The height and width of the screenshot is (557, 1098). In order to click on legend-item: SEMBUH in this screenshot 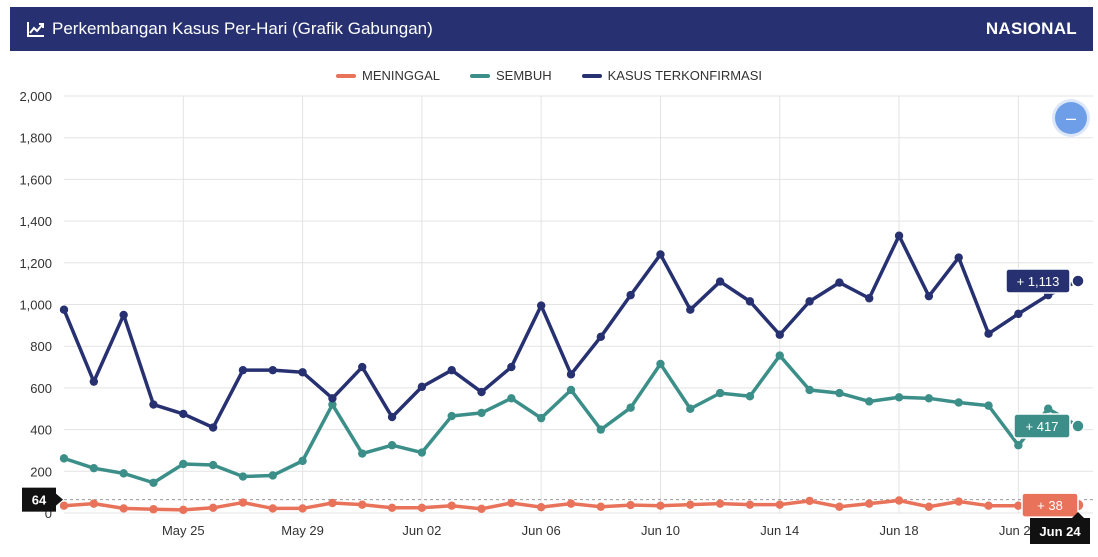, I will do `click(511, 75)`.